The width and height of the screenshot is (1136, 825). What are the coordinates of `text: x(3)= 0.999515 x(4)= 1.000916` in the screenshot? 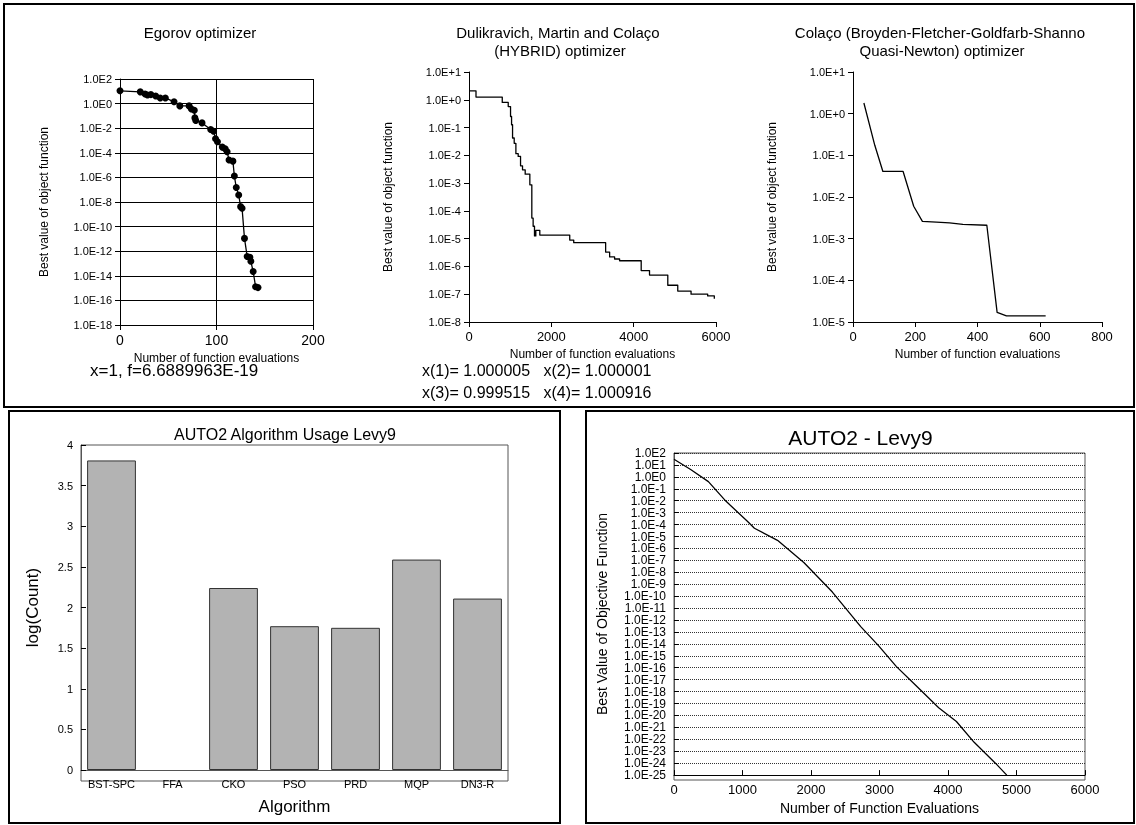 It's located at (537, 392).